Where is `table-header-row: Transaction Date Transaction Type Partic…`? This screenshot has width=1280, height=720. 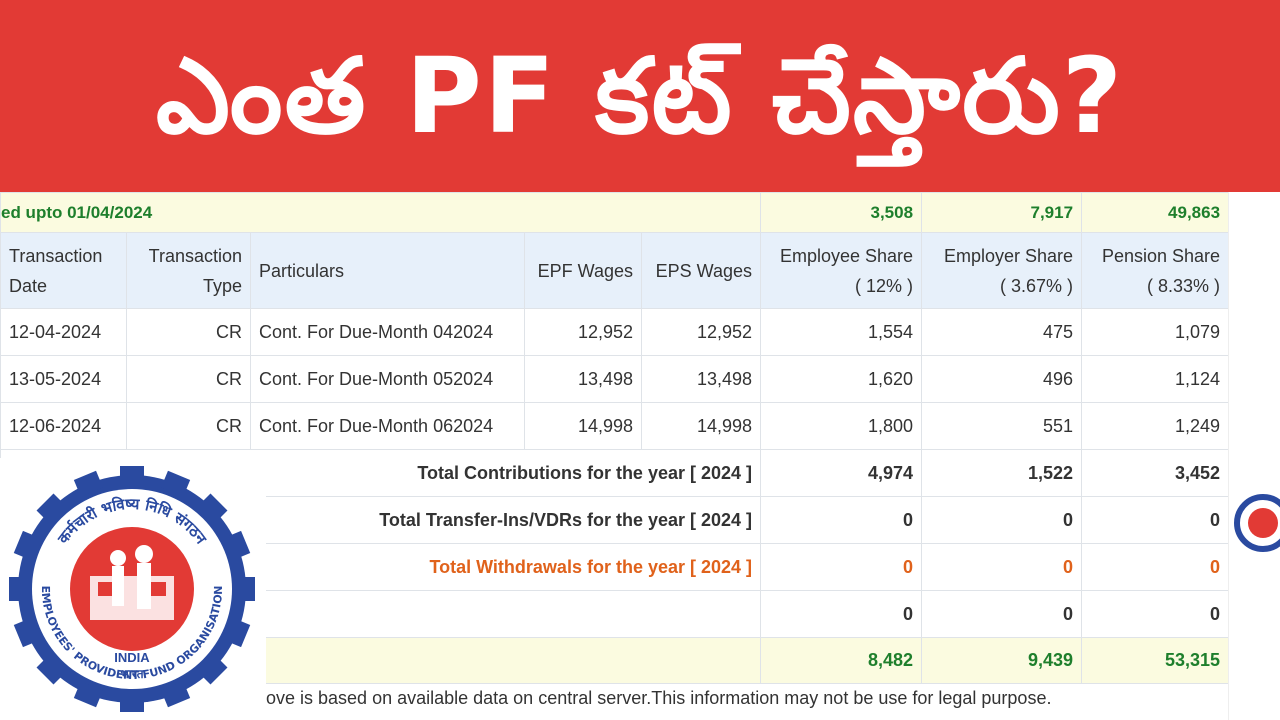
table-header-row: Transaction Date Transaction Type Partic… is located at coordinates (615, 270).